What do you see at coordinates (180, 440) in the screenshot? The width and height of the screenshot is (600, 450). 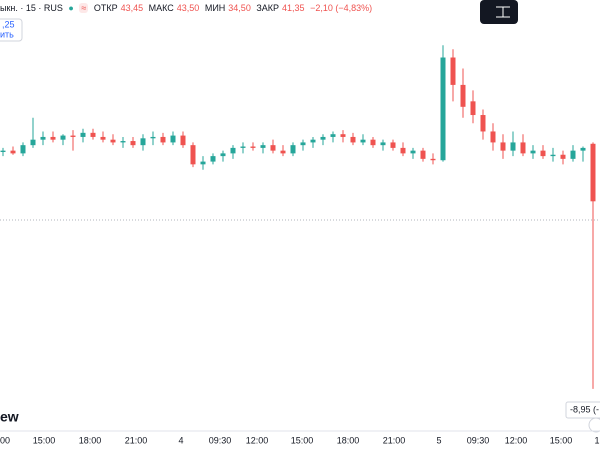 I see `x-tick-label: 4` at bounding box center [180, 440].